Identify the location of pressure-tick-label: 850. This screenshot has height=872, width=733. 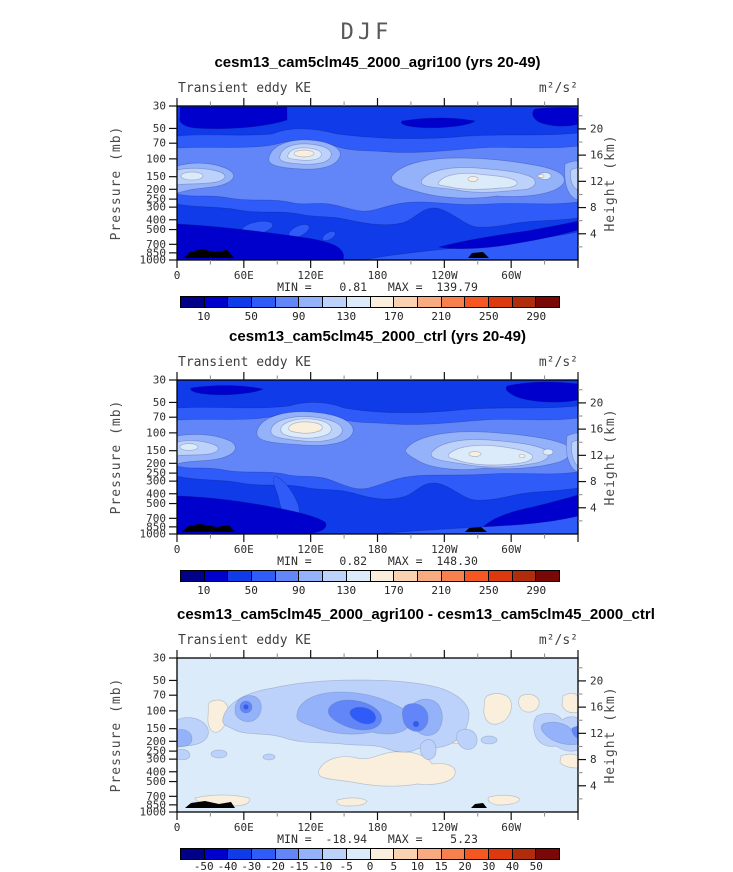
(156, 252).